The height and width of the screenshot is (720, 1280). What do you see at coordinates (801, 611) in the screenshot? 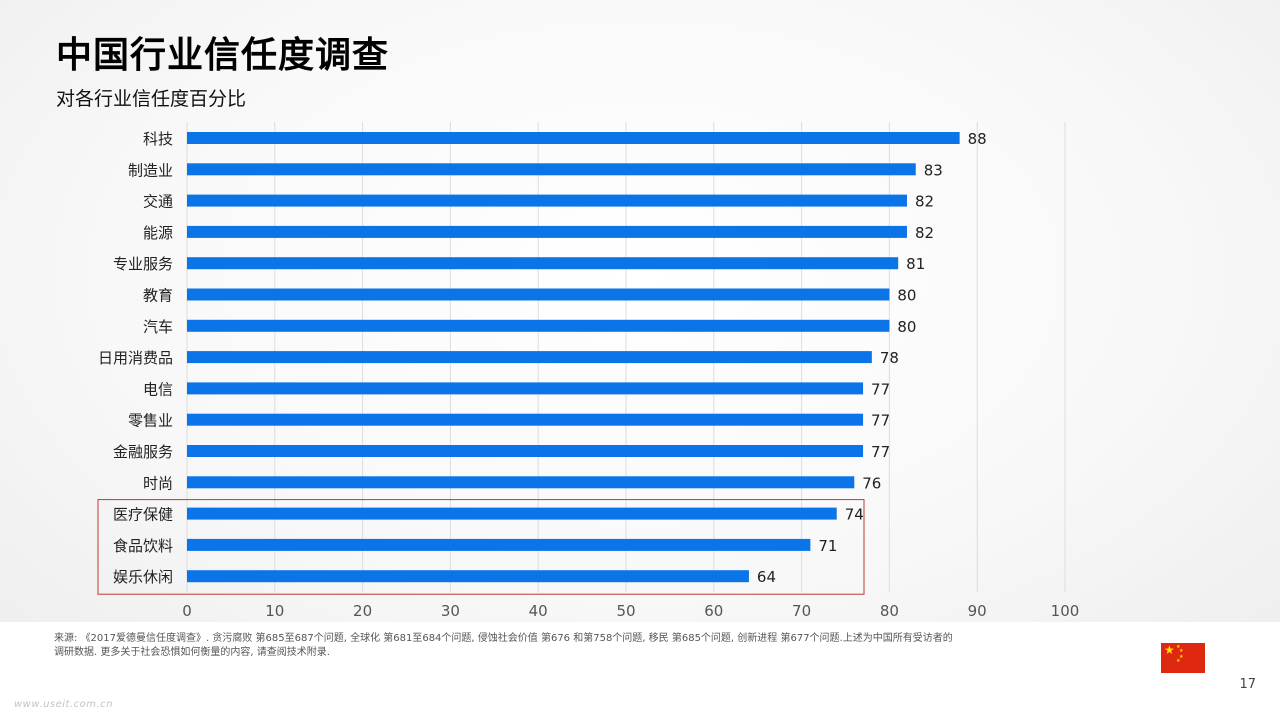
I see `x-tick-label: 70` at bounding box center [801, 611].